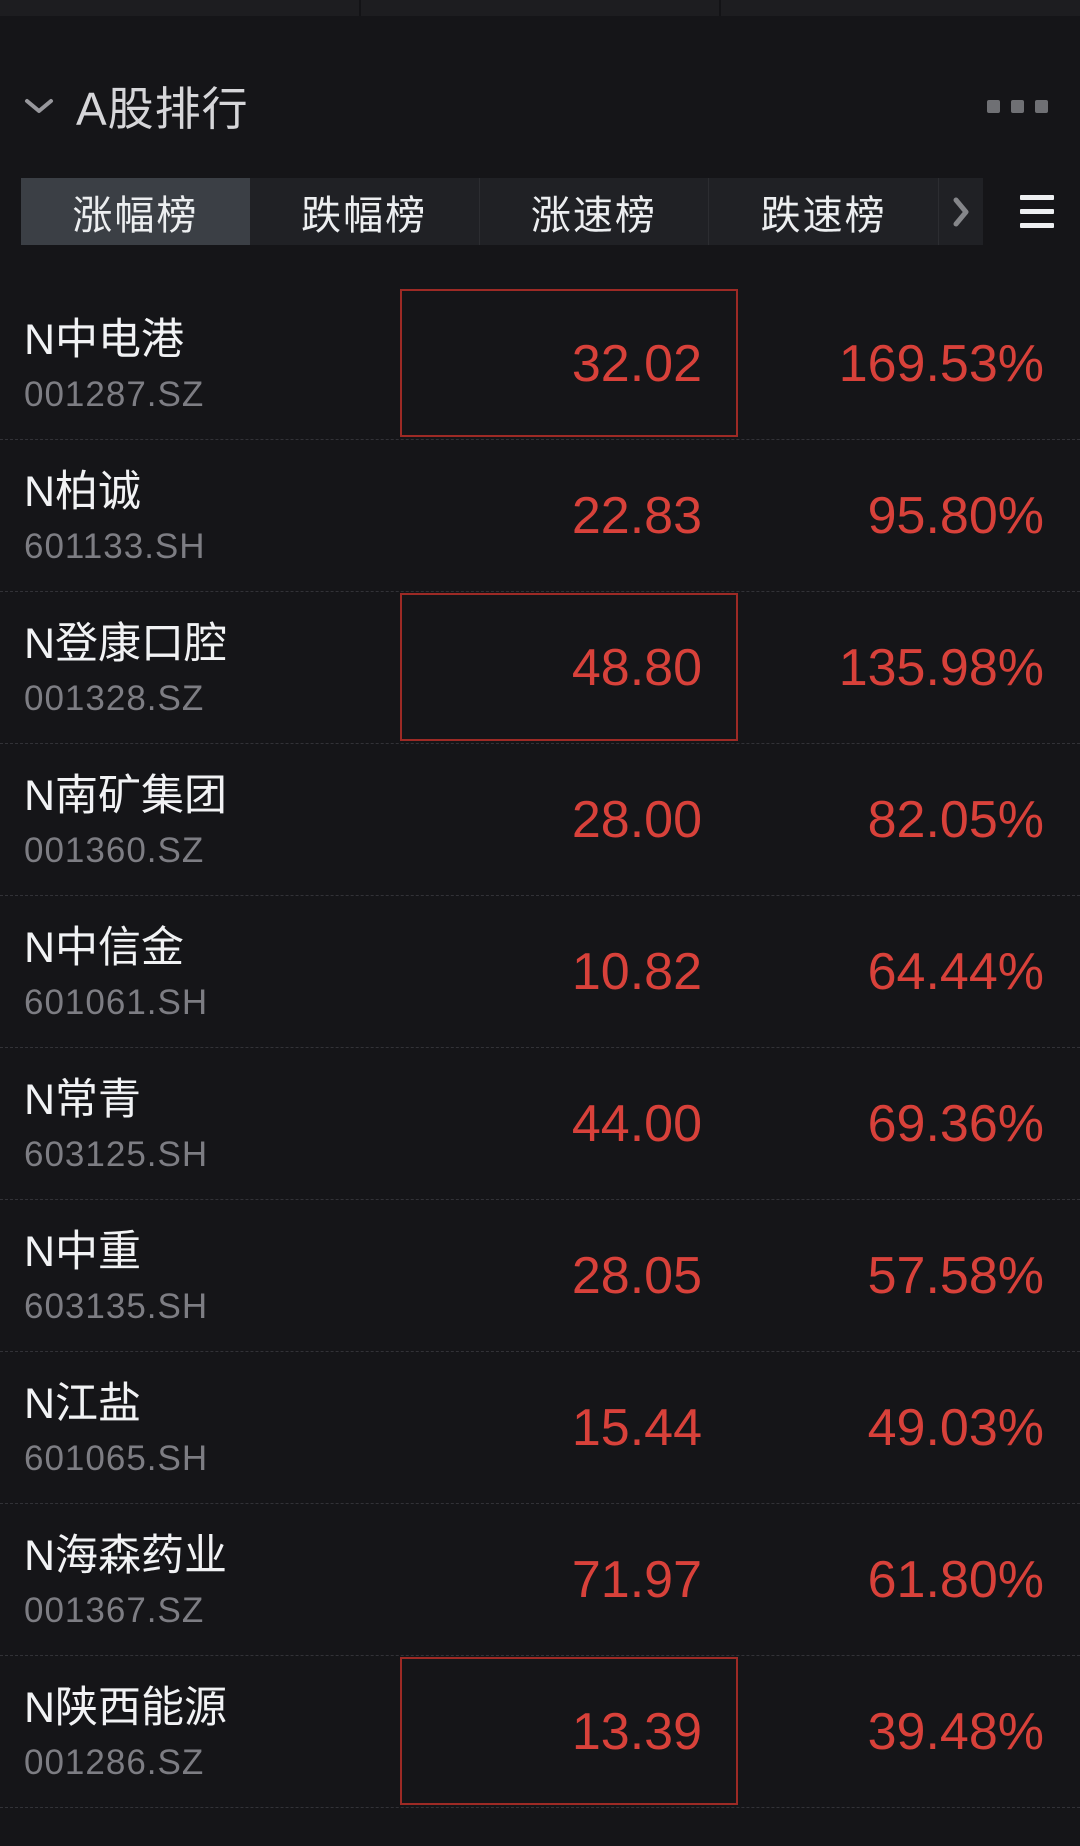 Image resolution: width=1080 pixels, height=1846 pixels. I want to click on stock-row: N陕西能源 001286.SZ 13.39 39.48%, so click(540, 1732).